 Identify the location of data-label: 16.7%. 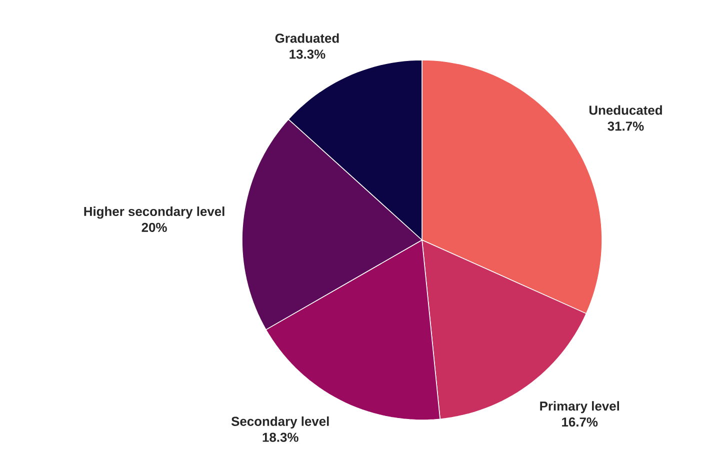
(580, 422).